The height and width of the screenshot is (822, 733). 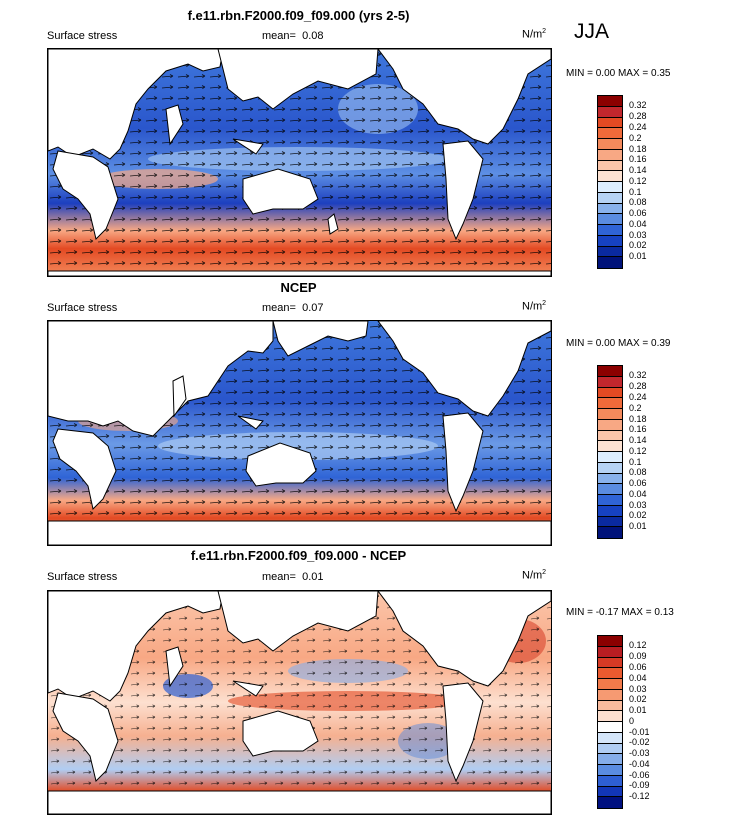 What do you see at coordinates (82, 36) in the screenshot?
I see `panel1-variable-label: Surface stress` at bounding box center [82, 36].